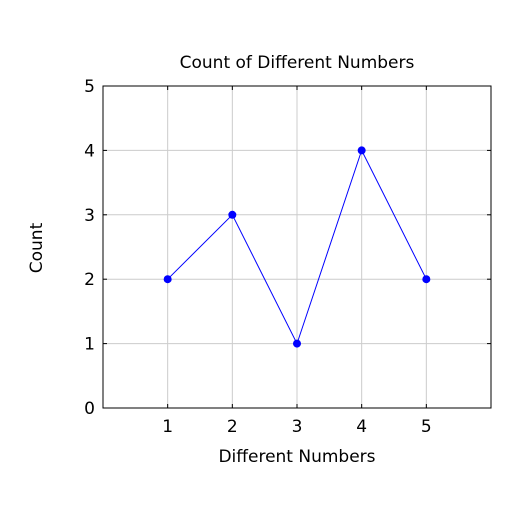 The width and height of the screenshot is (512, 512). What do you see at coordinates (361, 427) in the screenshot?
I see `x-tick-label: 4` at bounding box center [361, 427].